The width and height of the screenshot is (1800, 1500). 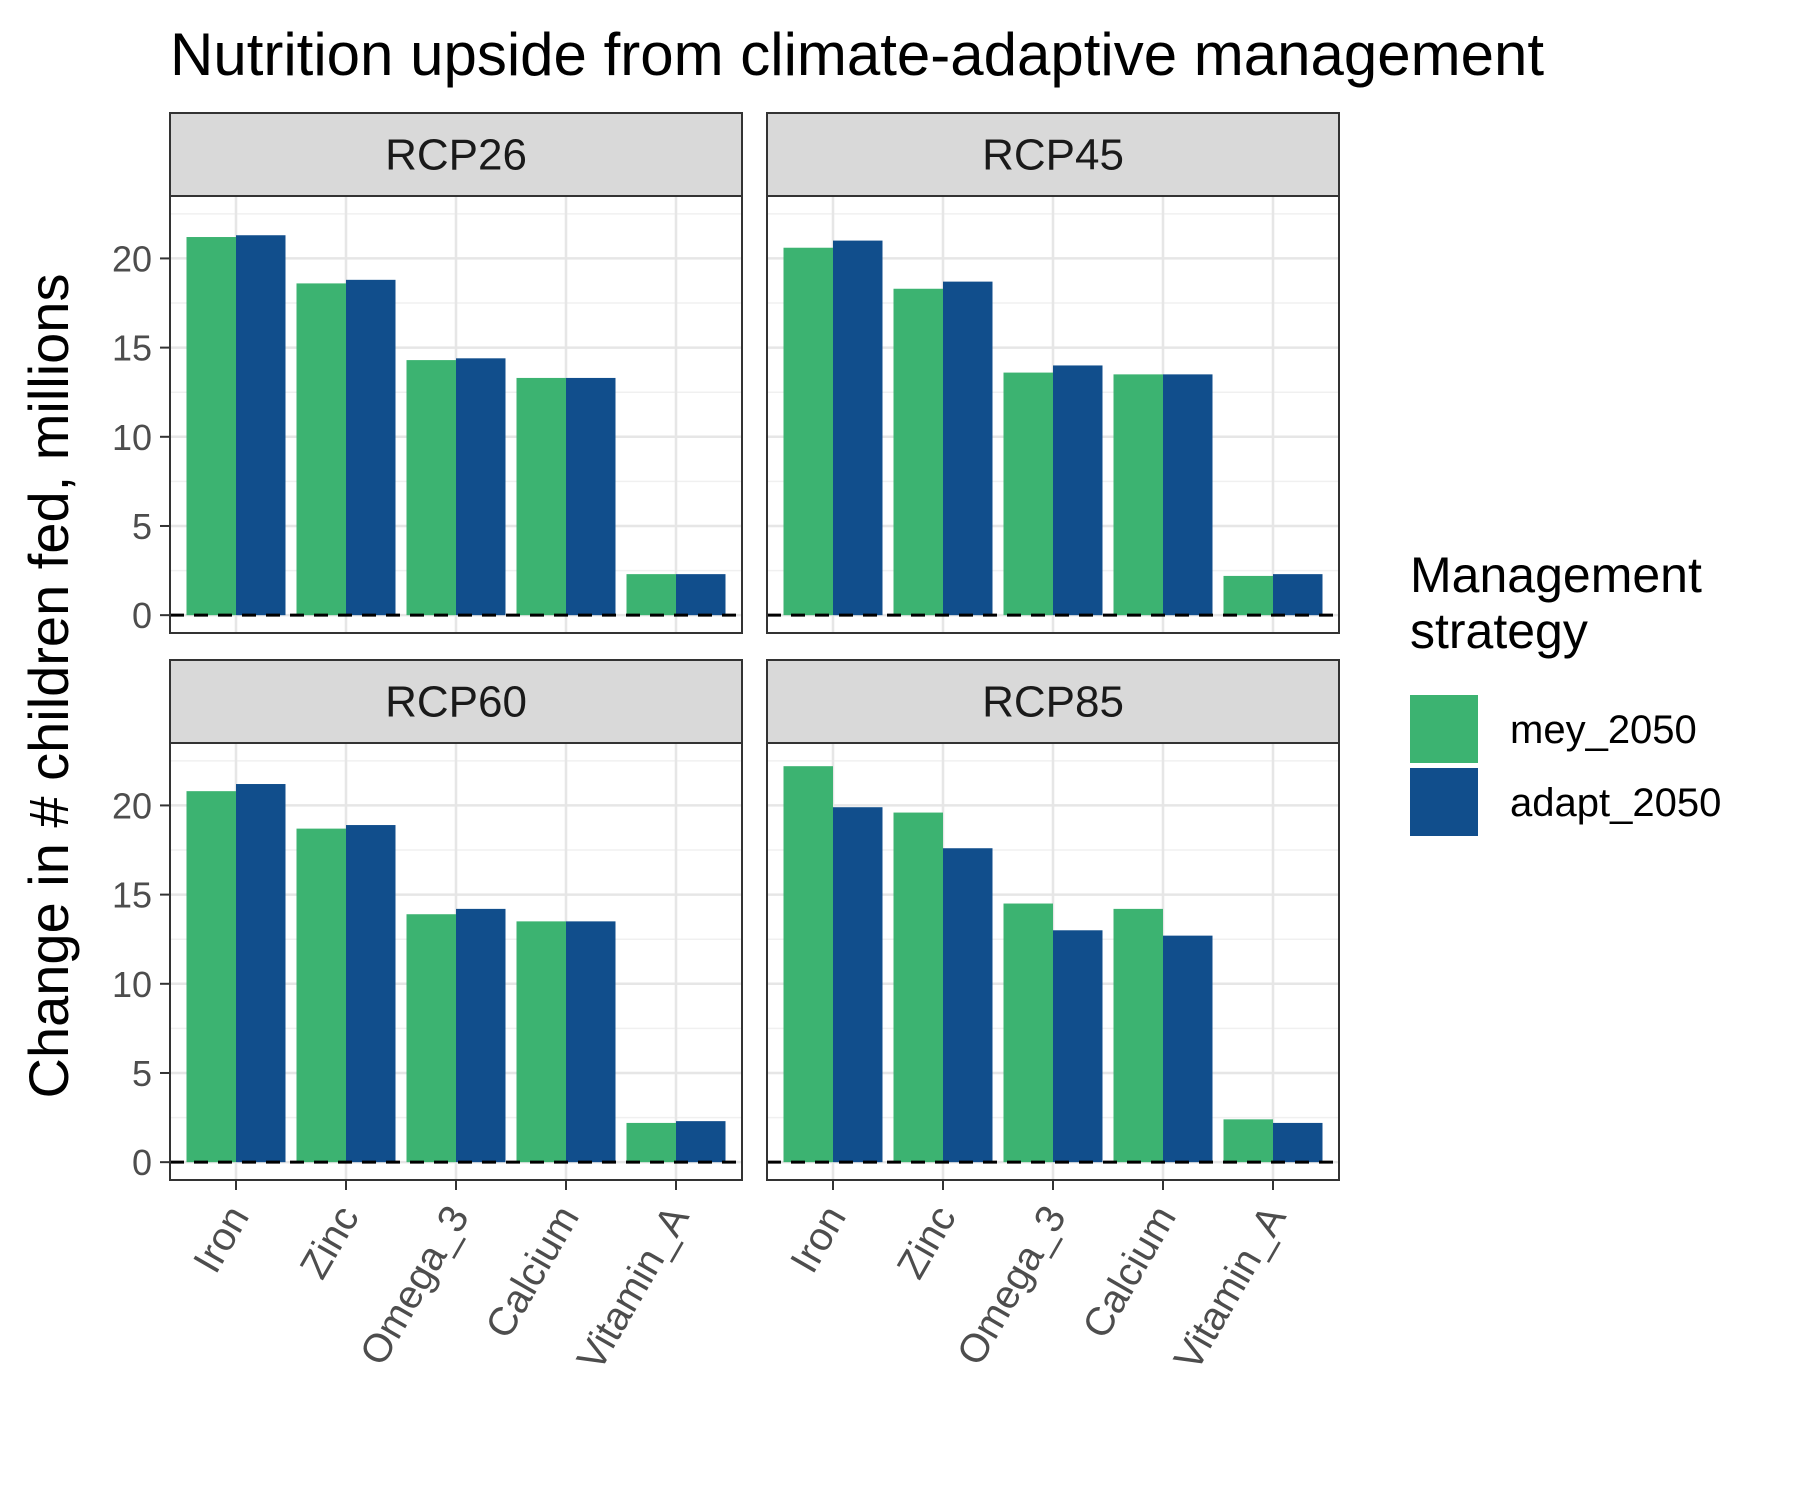 I want to click on y-axis-title: Change in # children fed, millions, so click(x=48, y=686).